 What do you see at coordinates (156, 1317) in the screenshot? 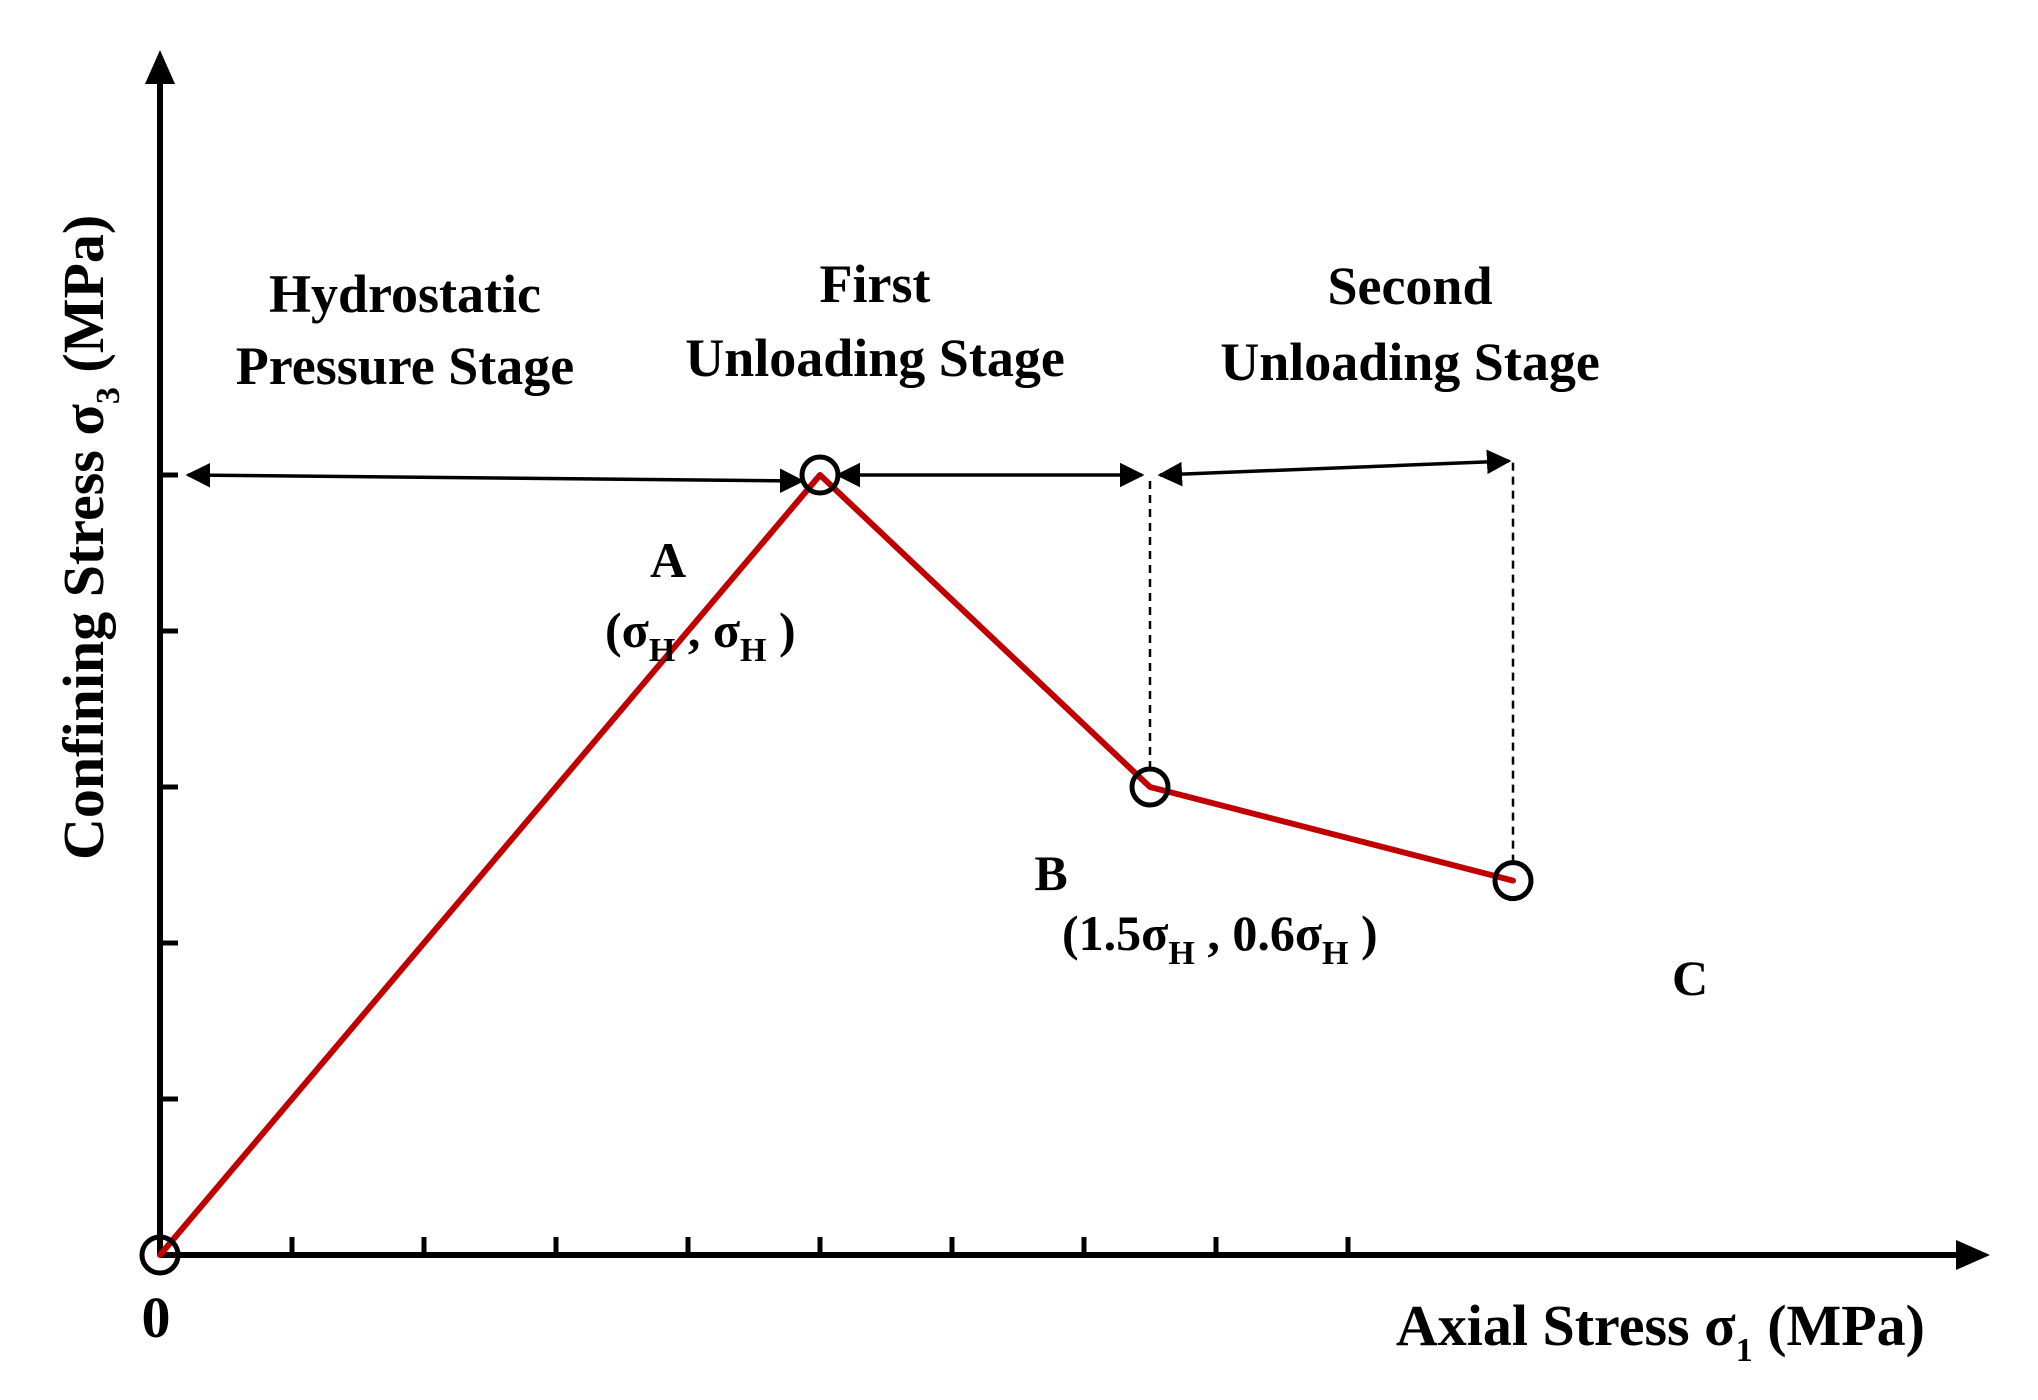
I see `origin-label: 0` at bounding box center [156, 1317].